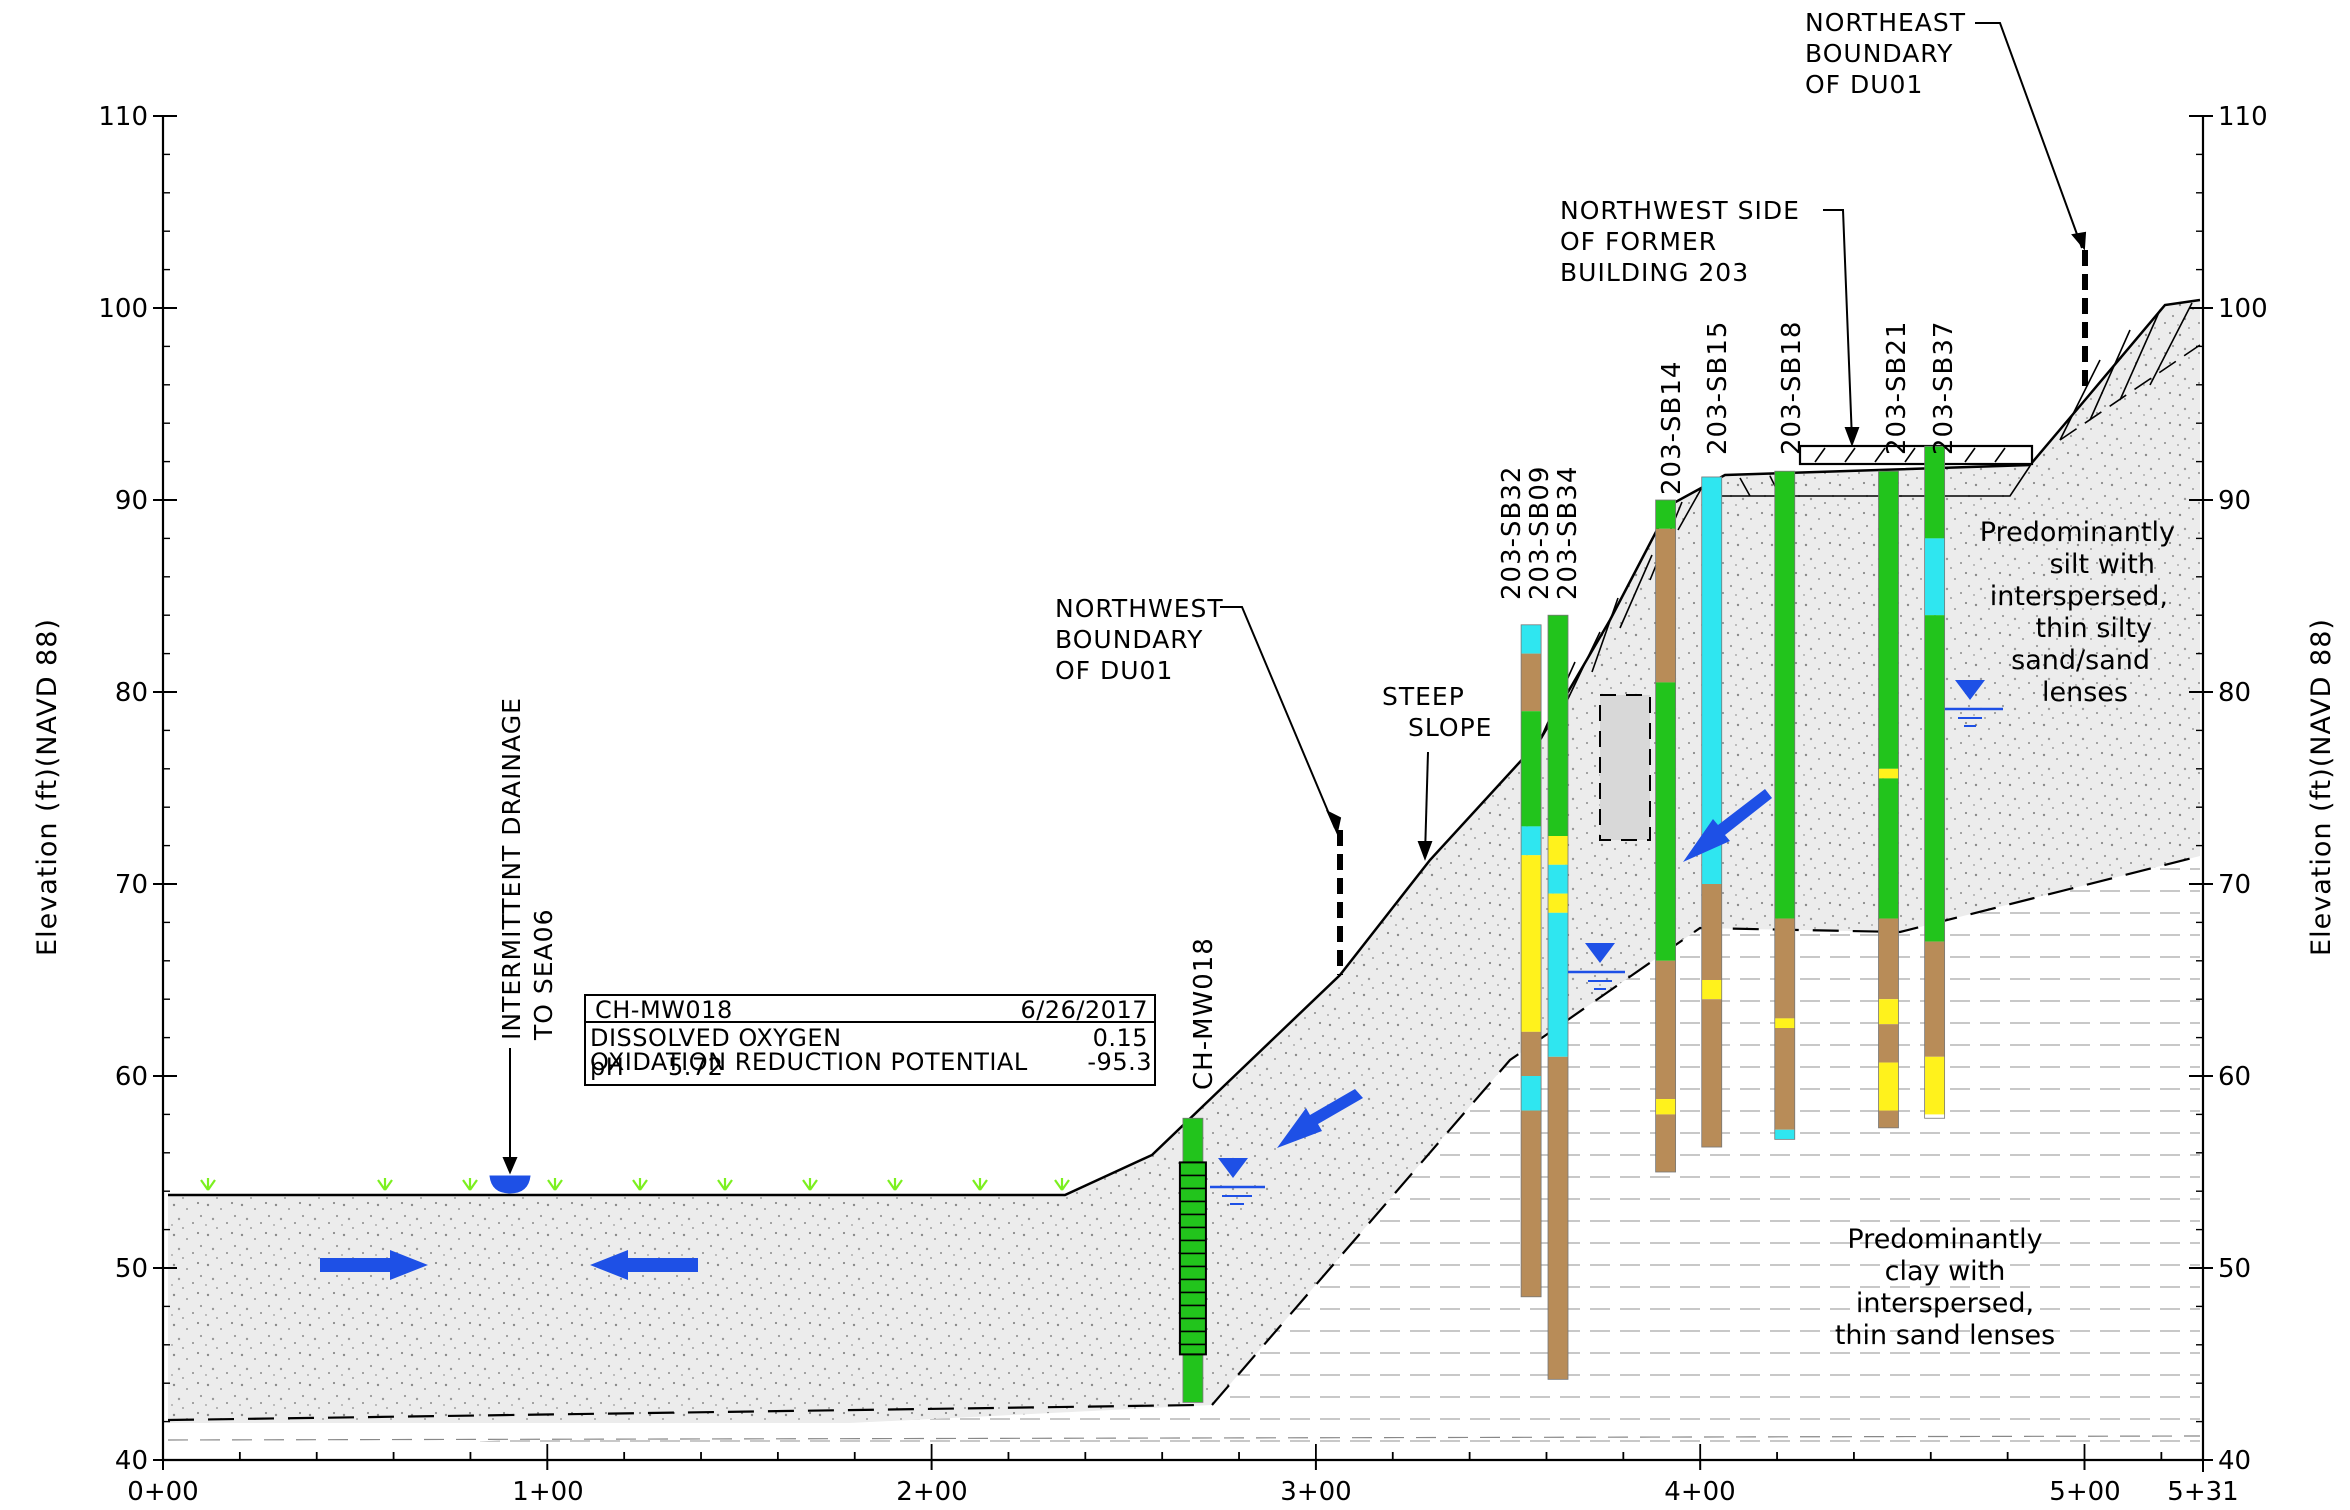  Describe the element at coordinates (1450, 727) in the screenshot. I see `annotation-line: SLOPE` at that location.